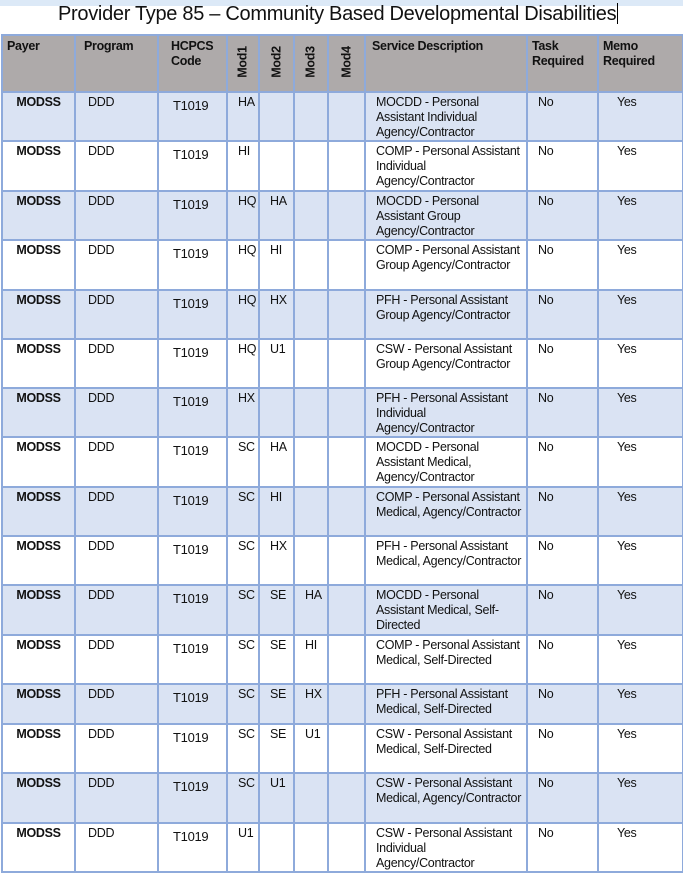 This screenshot has height=873, width=683. What do you see at coordinates (311, 610) in the screenshot?
I see `cell-mod3: HA` at bounding box center [311, 610].